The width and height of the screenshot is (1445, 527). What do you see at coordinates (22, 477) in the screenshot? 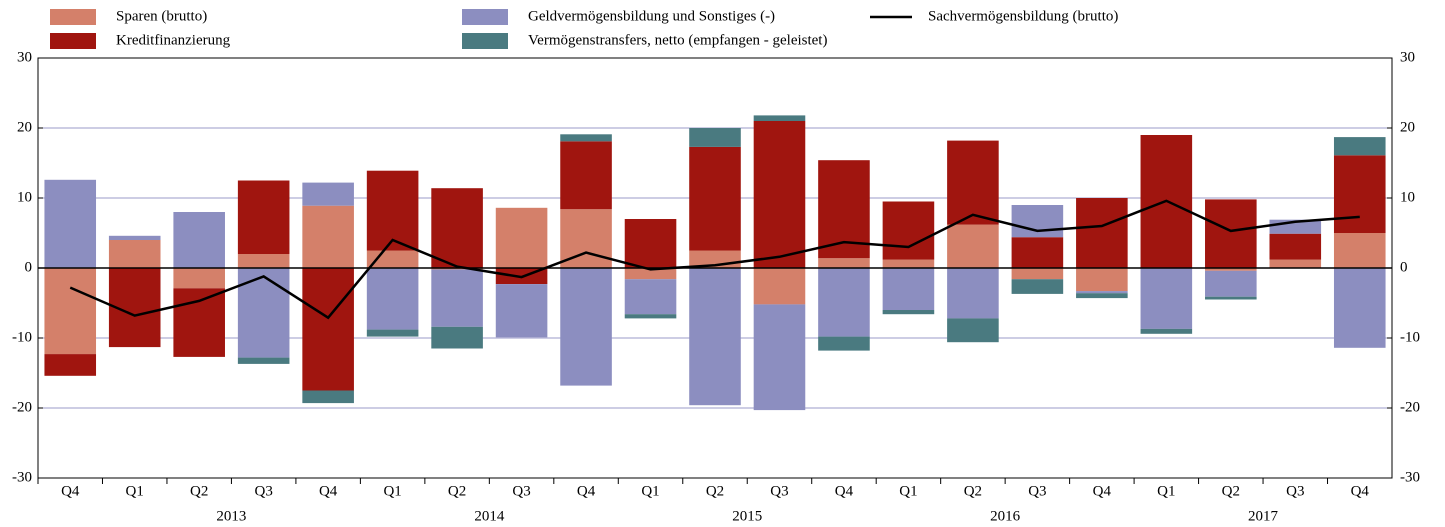
I see `y-tick-label: -30` at bounding box center [22, 477].